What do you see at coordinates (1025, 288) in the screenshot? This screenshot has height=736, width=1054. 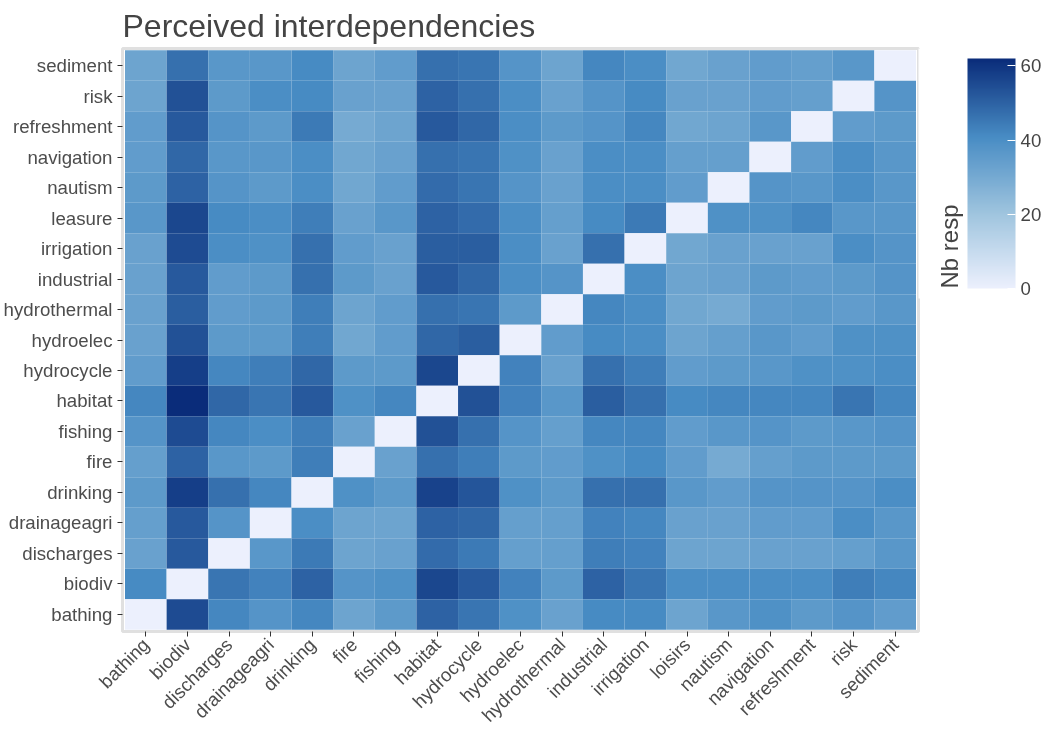 I see `color-bar-label: 0` at bounding box center [1025, 288].